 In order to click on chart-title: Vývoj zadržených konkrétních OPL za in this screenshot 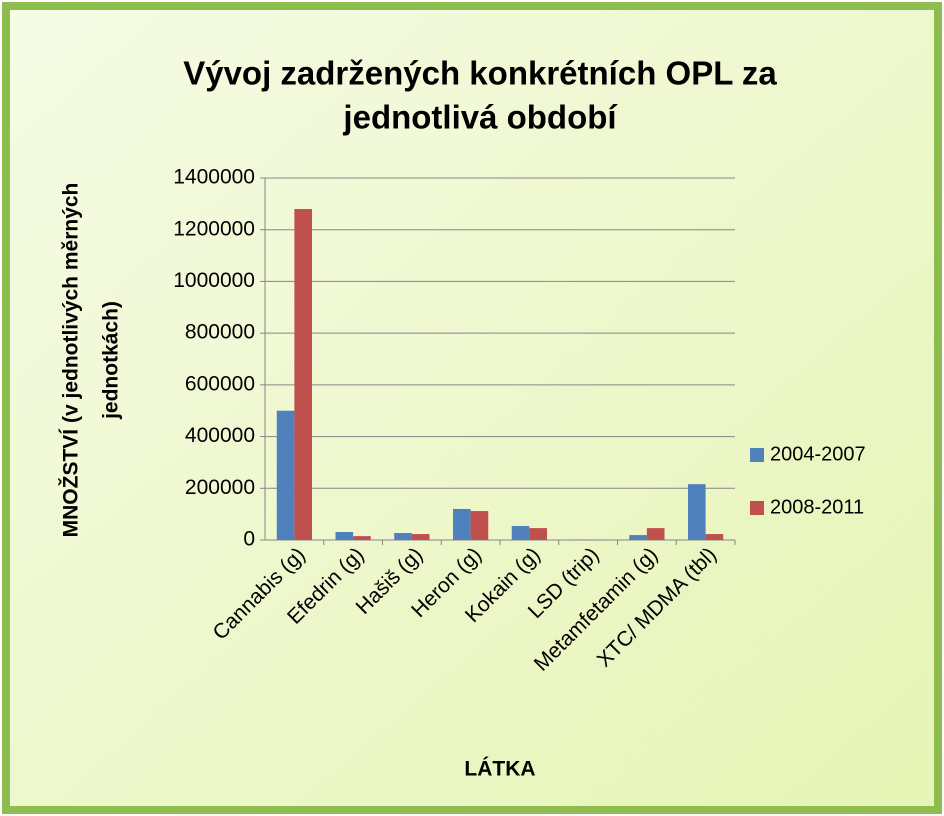, I will do `click(480, 73)`.